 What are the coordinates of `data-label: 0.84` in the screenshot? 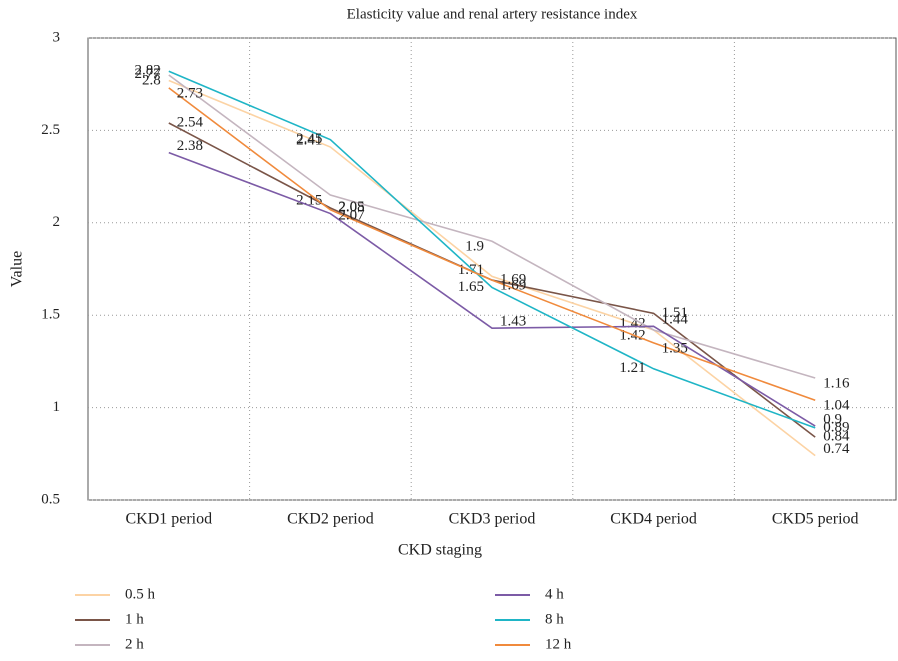 It's located at (836, 437).